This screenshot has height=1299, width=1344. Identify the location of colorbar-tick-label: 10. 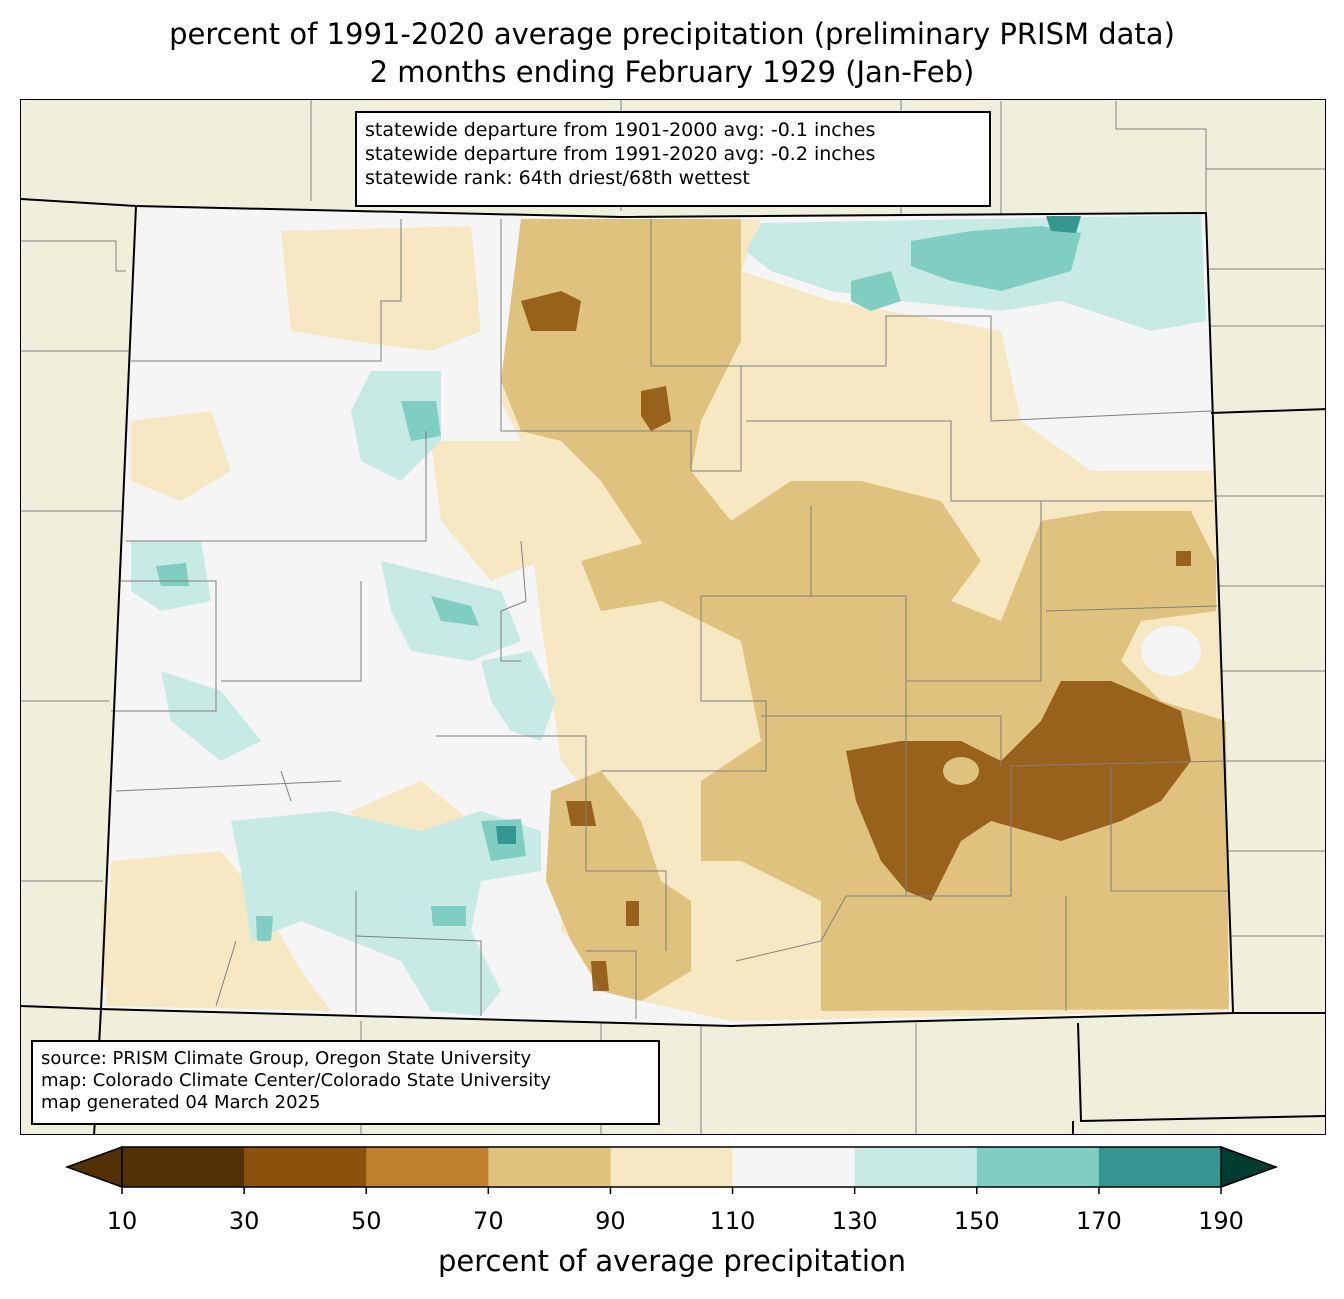
(122, 1221).